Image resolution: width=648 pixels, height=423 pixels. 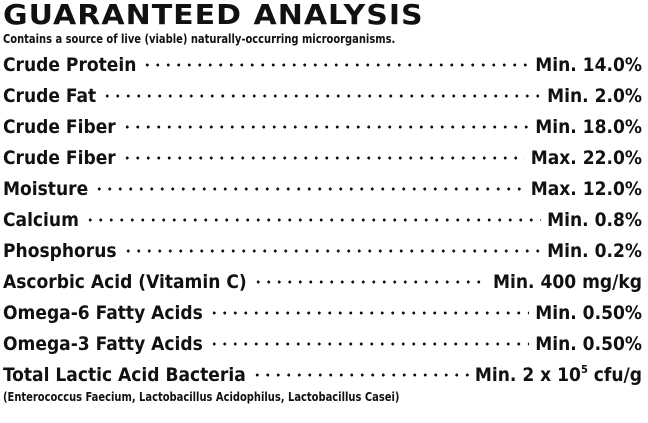 What do you see at coordinates (588, 127) in the screenshot?
I see `row-value: Min. 18.0%` at bounding box center [588, 127].